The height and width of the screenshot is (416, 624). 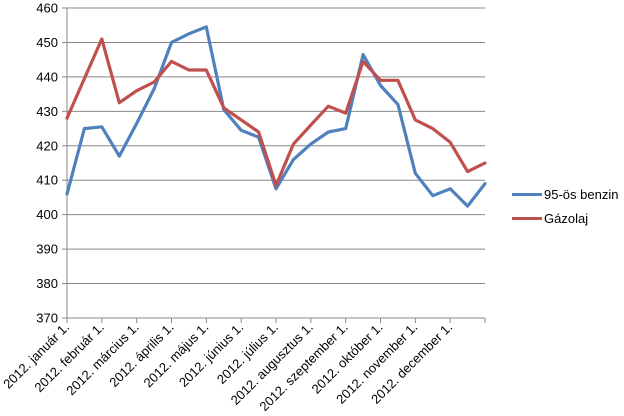 What do you see at coordinates (47, 76) in the screenshot?
I see `svg-text: 440` at bounding box center [47, 76].